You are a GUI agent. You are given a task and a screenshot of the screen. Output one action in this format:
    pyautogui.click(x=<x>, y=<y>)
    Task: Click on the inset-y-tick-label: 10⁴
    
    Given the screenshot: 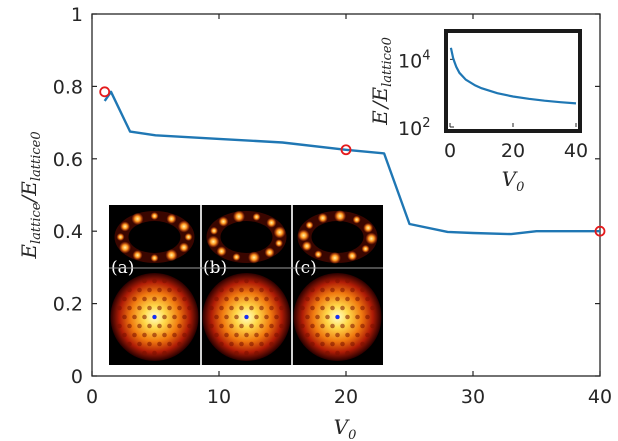 What is the action you would take?
    pyautogui.click(x=414, y=60)
    